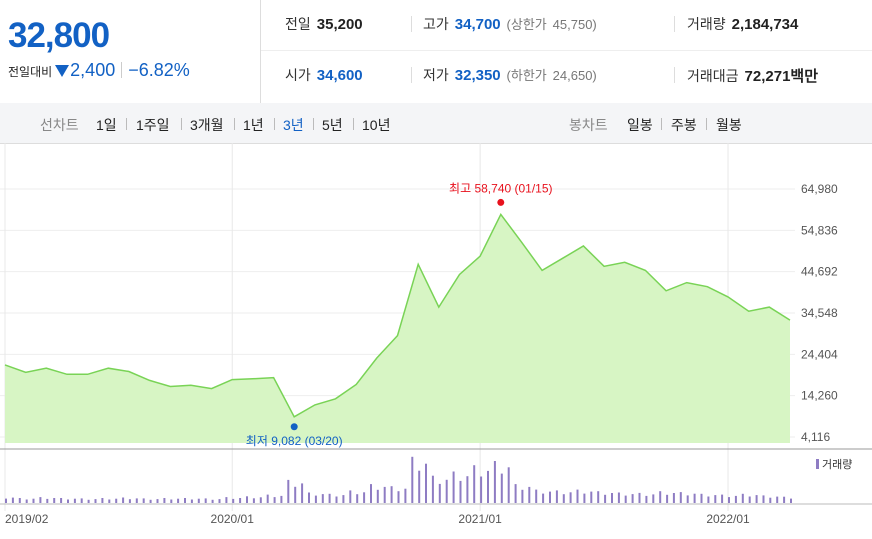 This screenshot has width=872, height=539. I want to click on tab-1w: 1주일, so click(153, 125).